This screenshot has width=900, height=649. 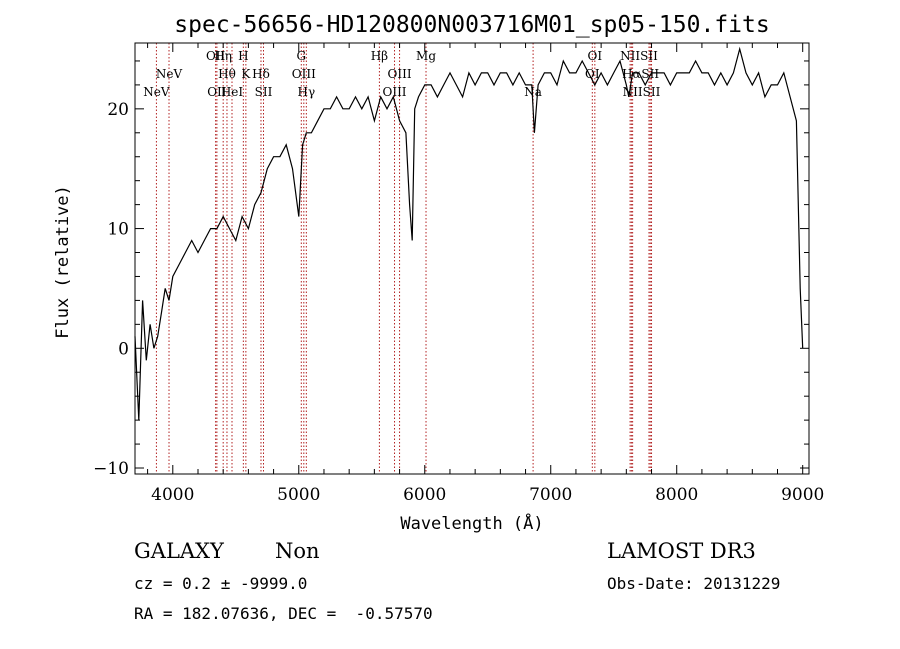 I want to click on survey-name: LAMOST DR3, so click(x=681, y=551).